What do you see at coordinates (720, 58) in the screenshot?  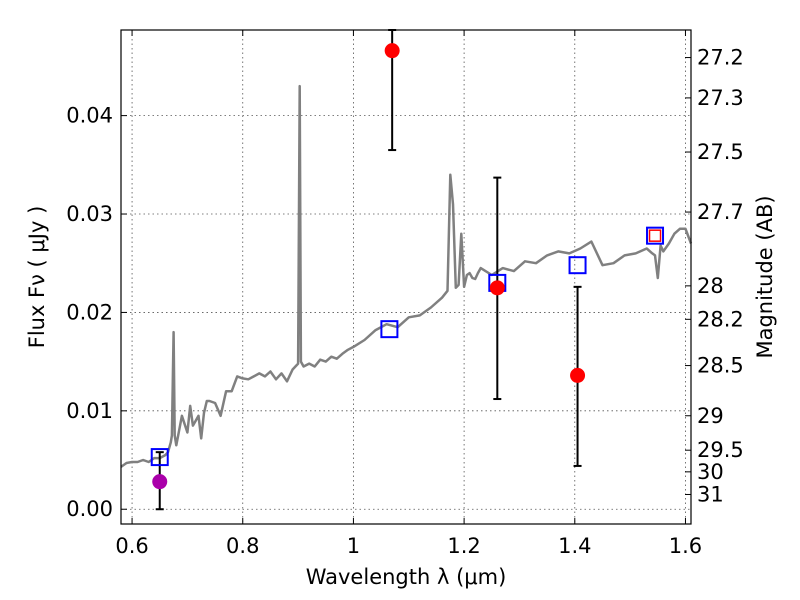 I see `right-tick-label: 27.2` at bounding box center [720, 58].